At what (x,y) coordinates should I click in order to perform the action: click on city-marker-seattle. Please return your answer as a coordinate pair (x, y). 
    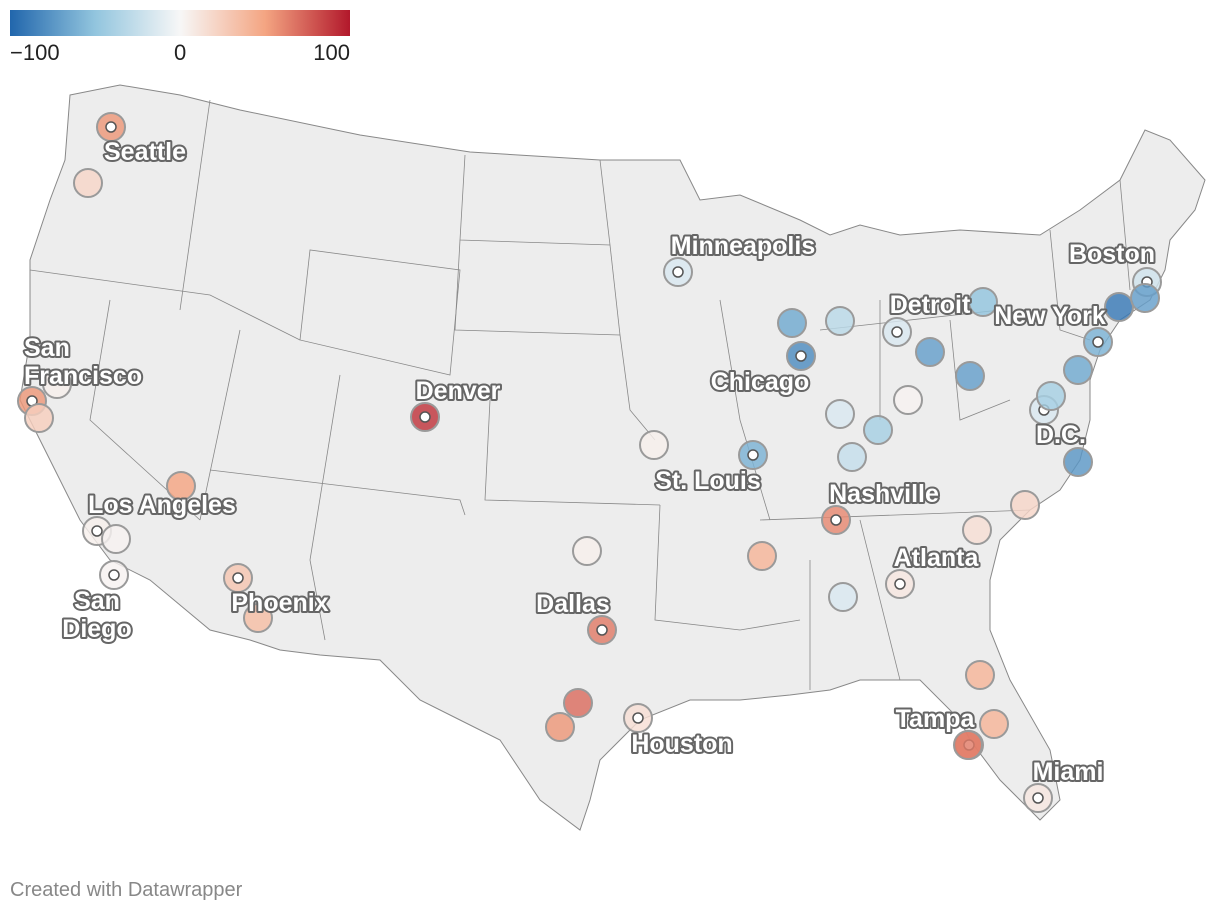
    Looking at the image, I should click on (111, 127).